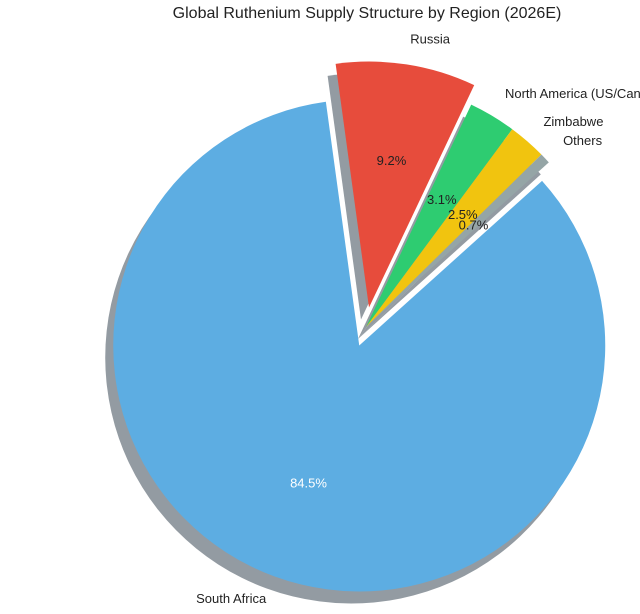 This screenshot has height=614, width=640. Describe the element at coordinates (430, 39) in the screenshot. I see `slice-label-russia: Russia` at that location.